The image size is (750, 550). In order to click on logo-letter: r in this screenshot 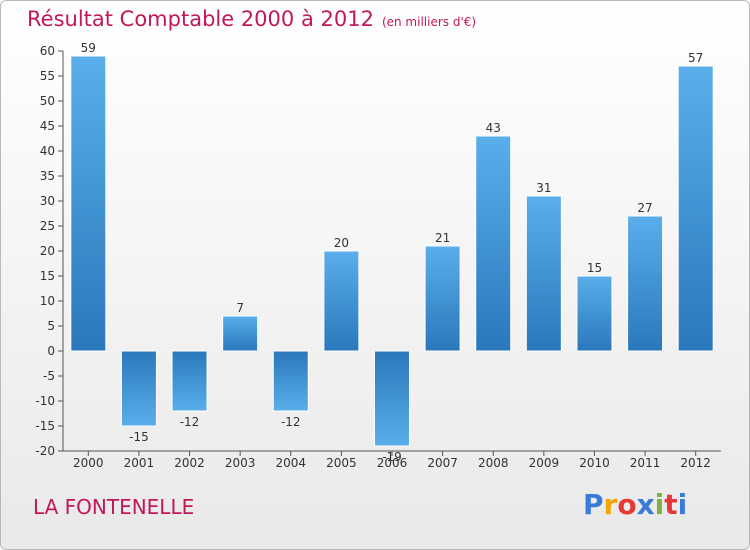, I will do `click(610, 504)`.